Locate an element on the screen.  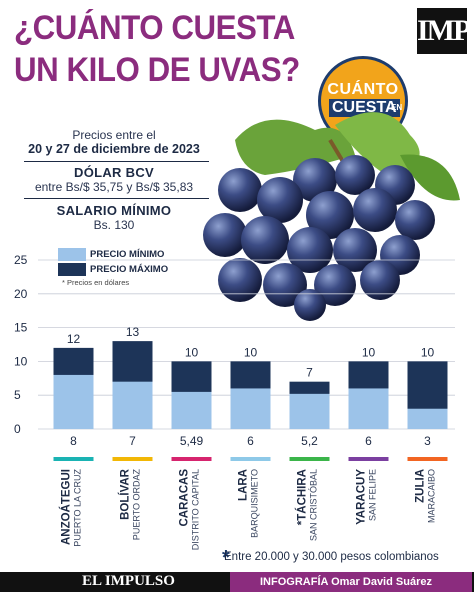
legend-item-min: PRECIO MÍNIMO is located at coordinates (113, 254).